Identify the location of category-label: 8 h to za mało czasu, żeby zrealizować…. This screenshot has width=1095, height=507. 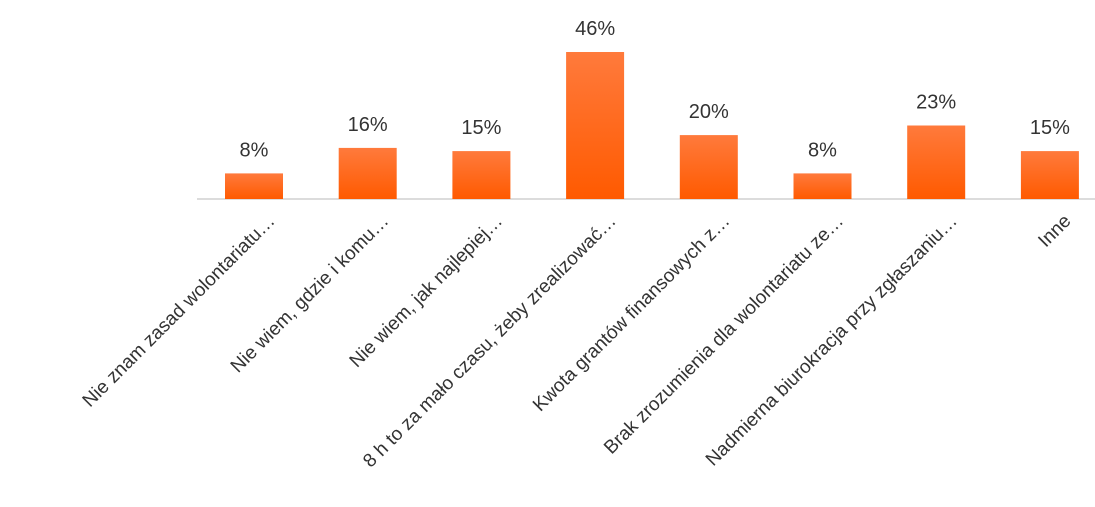
(489, 341).